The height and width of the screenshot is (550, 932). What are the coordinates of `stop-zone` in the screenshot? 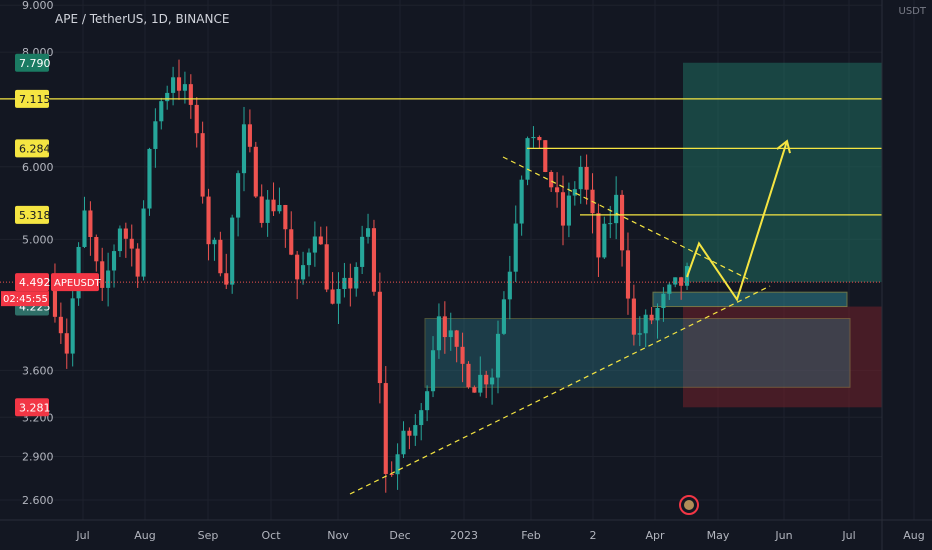 It's located at (782, 357).